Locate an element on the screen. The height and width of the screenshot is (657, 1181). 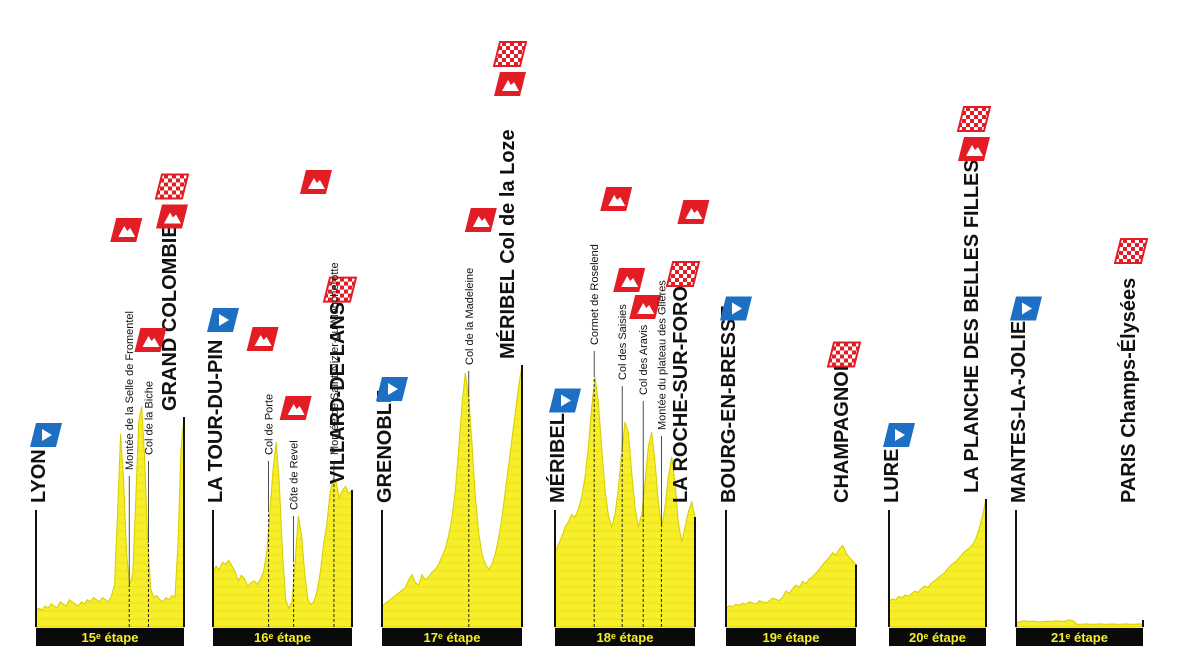
stage-panel-17: 17ᵉ étape is located at coordinates (452, 505).